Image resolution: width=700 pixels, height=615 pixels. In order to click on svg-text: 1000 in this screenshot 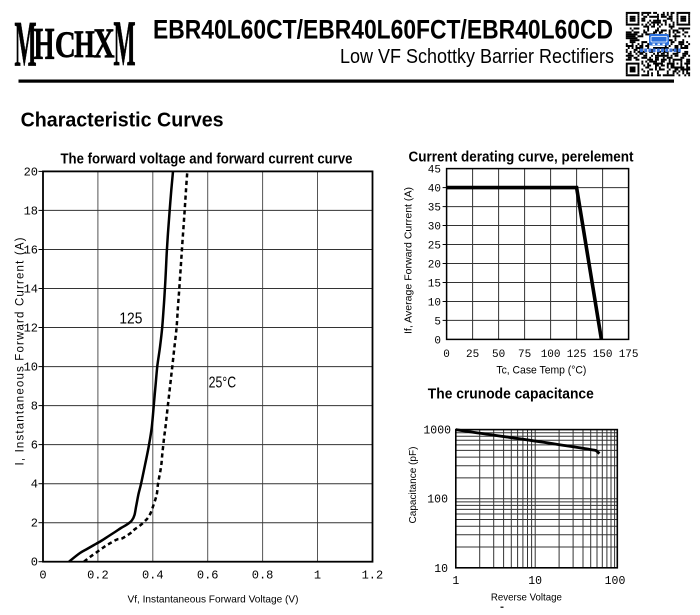, I will do `click(437, 431)`.